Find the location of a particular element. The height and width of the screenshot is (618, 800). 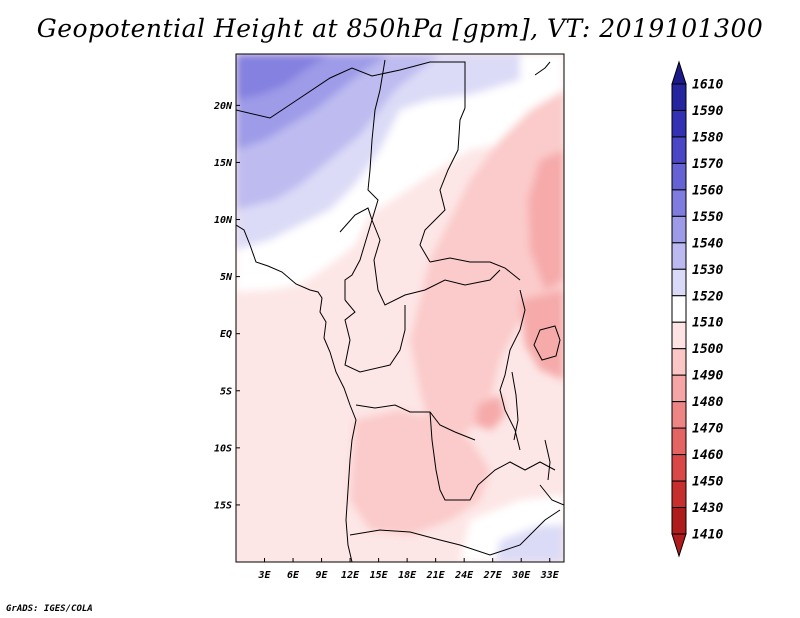

border-congo is located at coordinates (375, 336).